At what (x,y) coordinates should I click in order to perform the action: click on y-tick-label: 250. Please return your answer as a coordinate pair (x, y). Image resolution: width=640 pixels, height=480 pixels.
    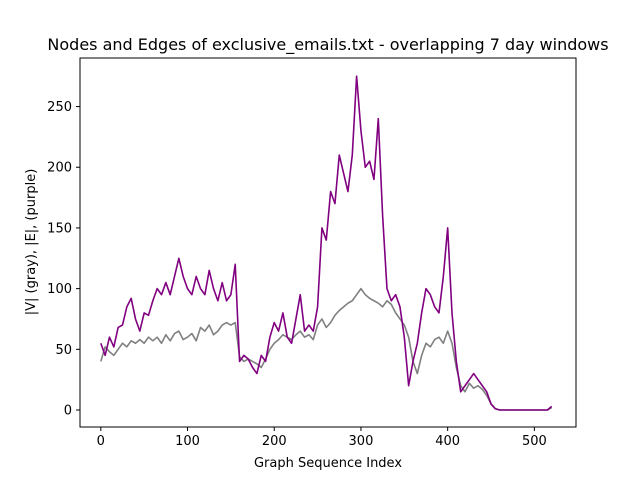
    Looking at the image, I should click on (59, 107).